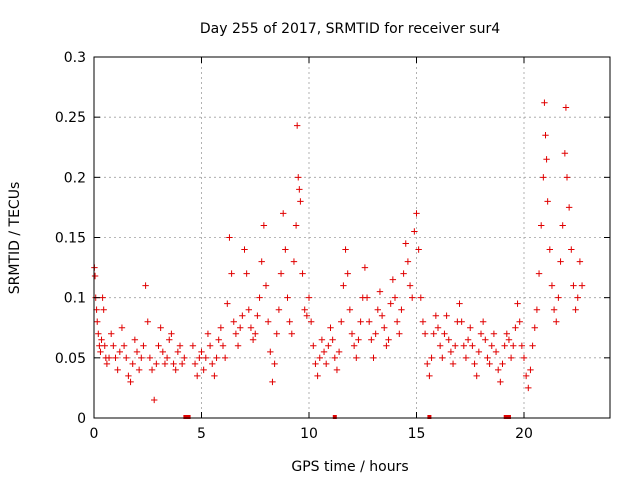 The image size is (640, 480). I want to click on x-tick-label: 15, so click(417, 434).